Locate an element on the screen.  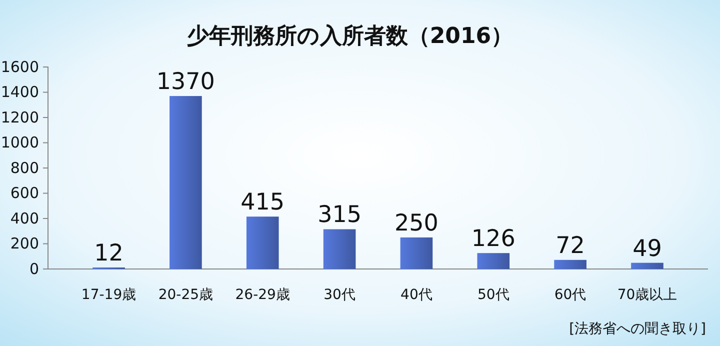
x-tick-label: 17-19歳 is located at coordinates (108, 294).